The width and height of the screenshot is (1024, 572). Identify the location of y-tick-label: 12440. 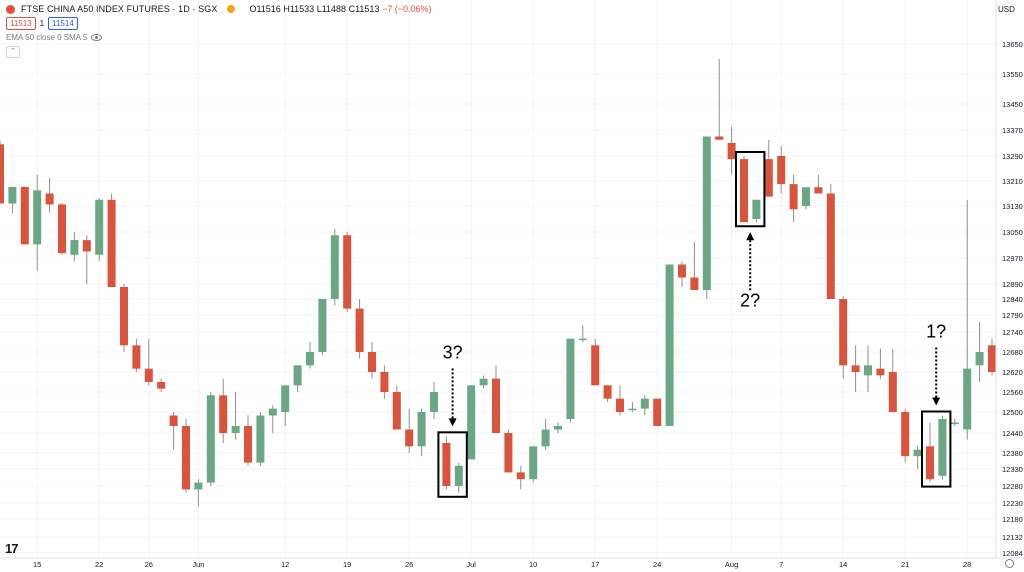
(1012, 433).